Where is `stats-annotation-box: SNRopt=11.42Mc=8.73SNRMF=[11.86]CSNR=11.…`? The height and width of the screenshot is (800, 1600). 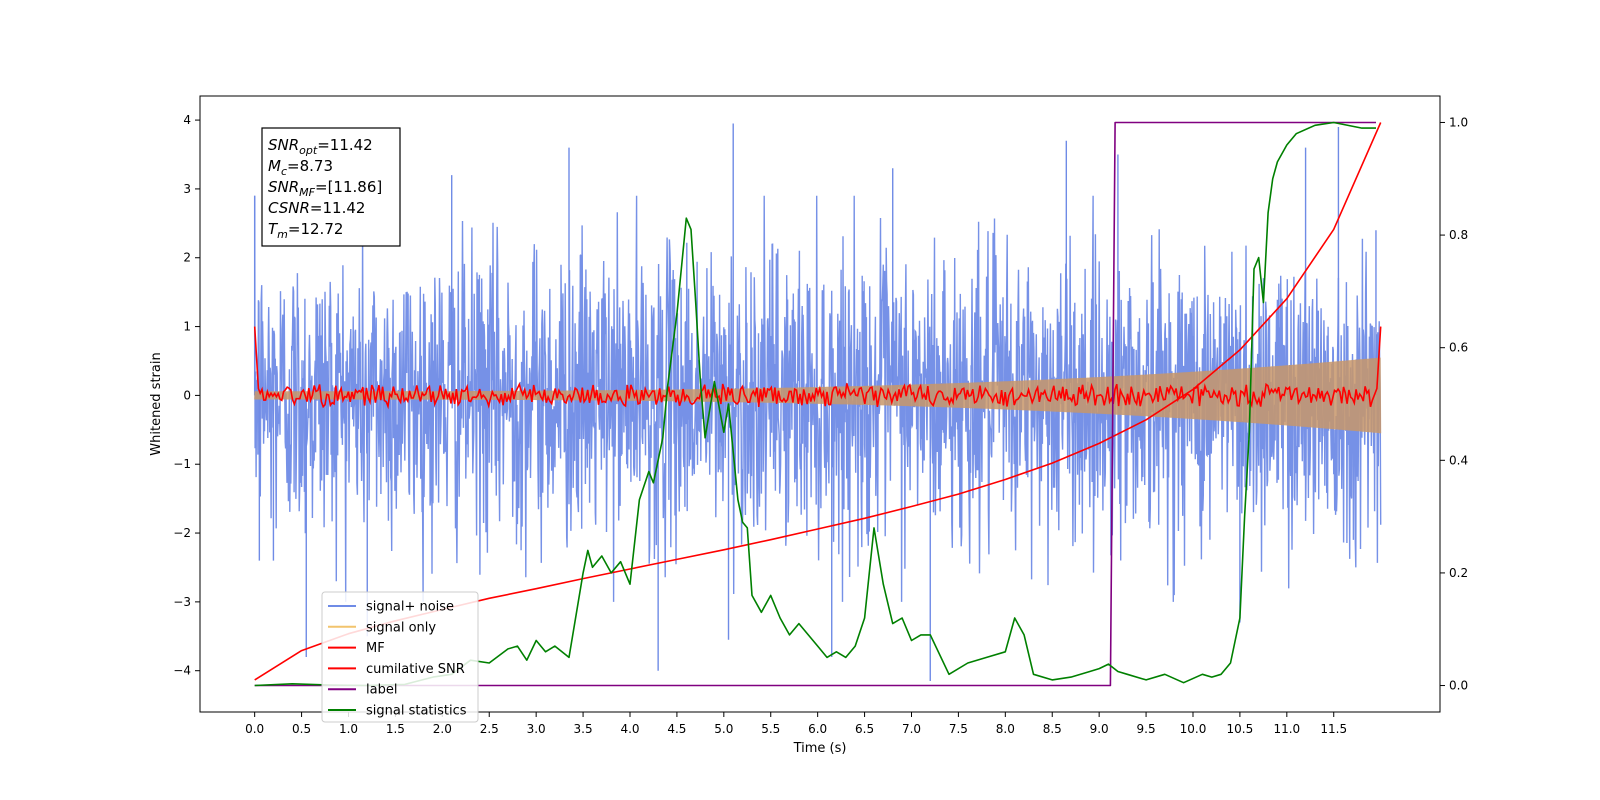 stats-annotation-box: SNRopt=11.42Mc=8.73SNRMF=[11.86]CSNR=11.… is located at coordinates (331, 187).